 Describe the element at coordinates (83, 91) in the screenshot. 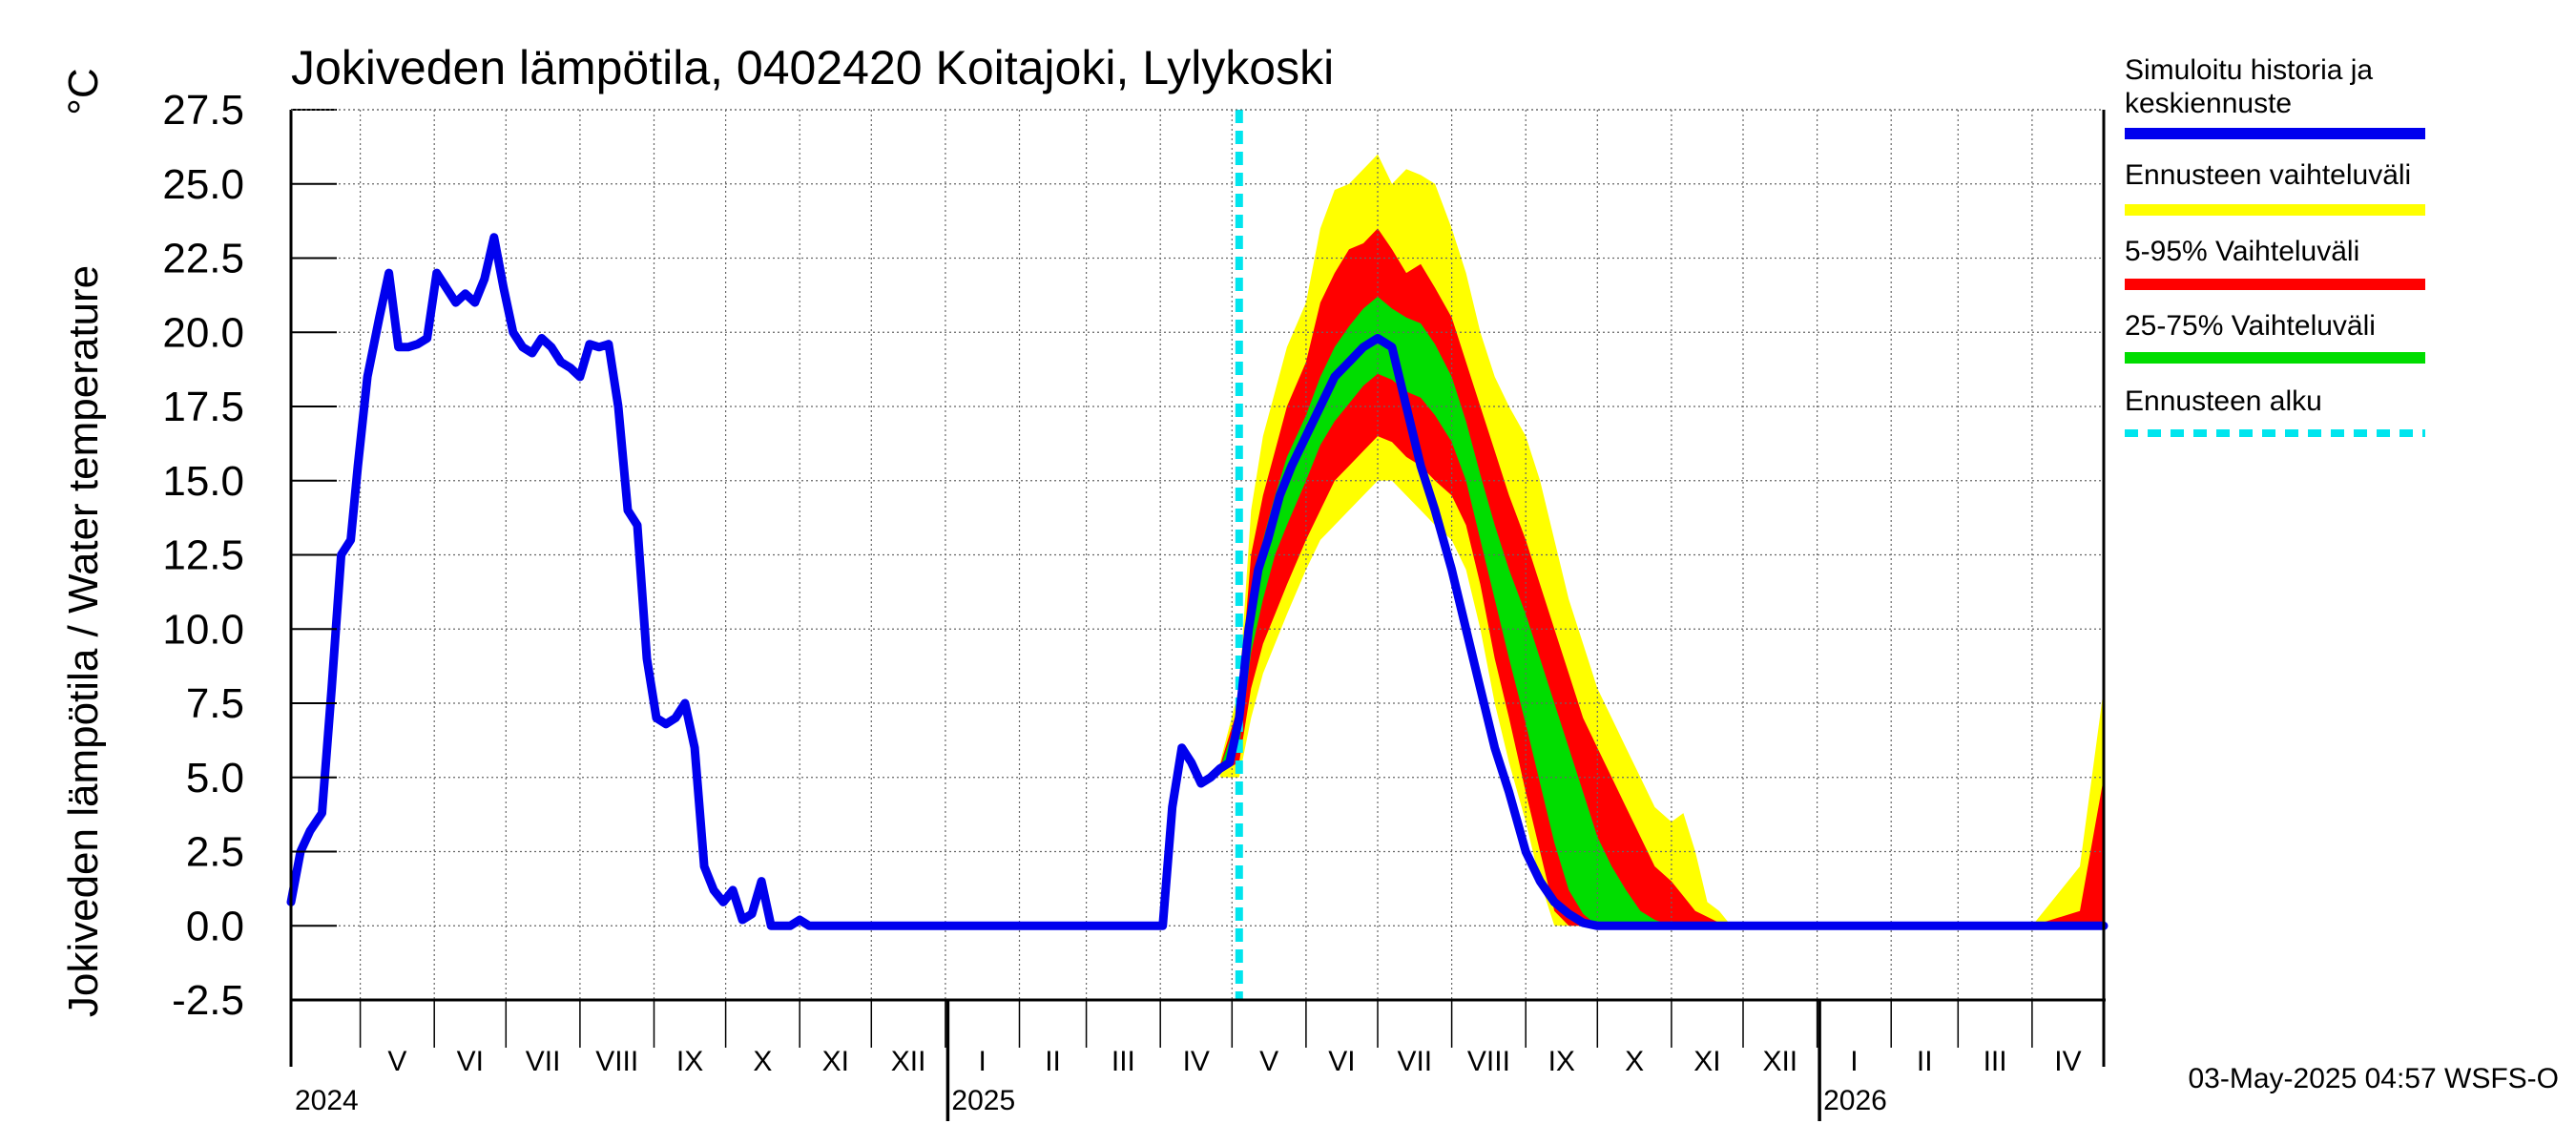

I see `y-axis-unit: °C` at that location.